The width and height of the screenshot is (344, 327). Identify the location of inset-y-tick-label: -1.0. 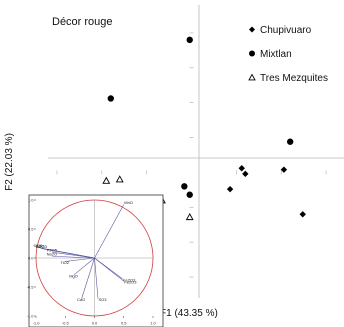
(31, 315).